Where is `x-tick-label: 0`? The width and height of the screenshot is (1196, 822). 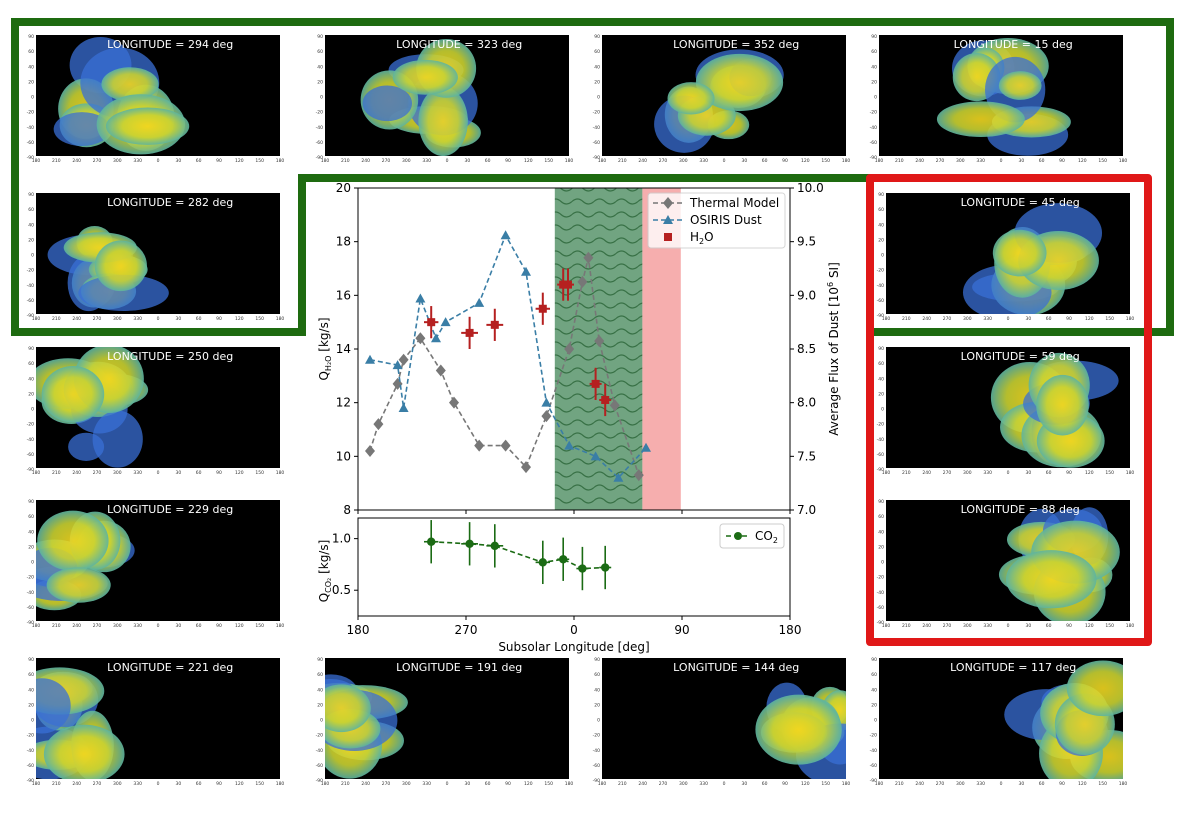
x-tick-label: 0 is located at coordinates (574, 630).